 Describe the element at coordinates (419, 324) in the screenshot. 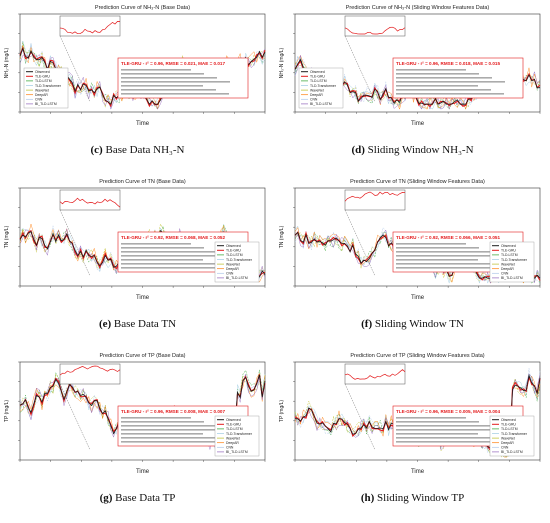

I see `caption-text: Sliding Window TN` at that location.